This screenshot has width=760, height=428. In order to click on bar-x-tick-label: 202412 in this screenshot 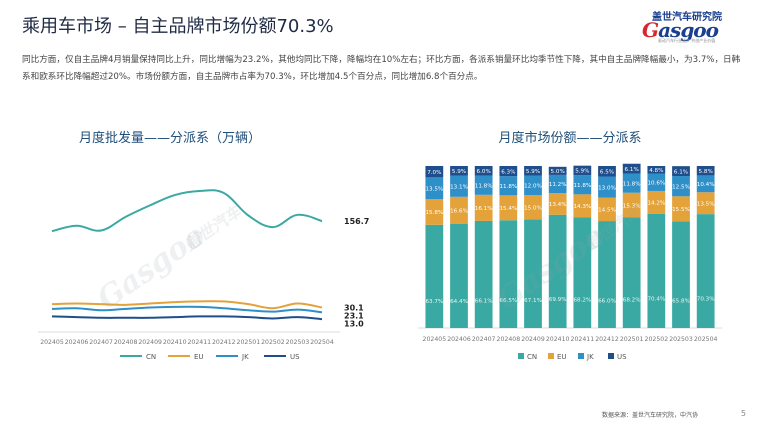, I will do `click(607, 339)`.